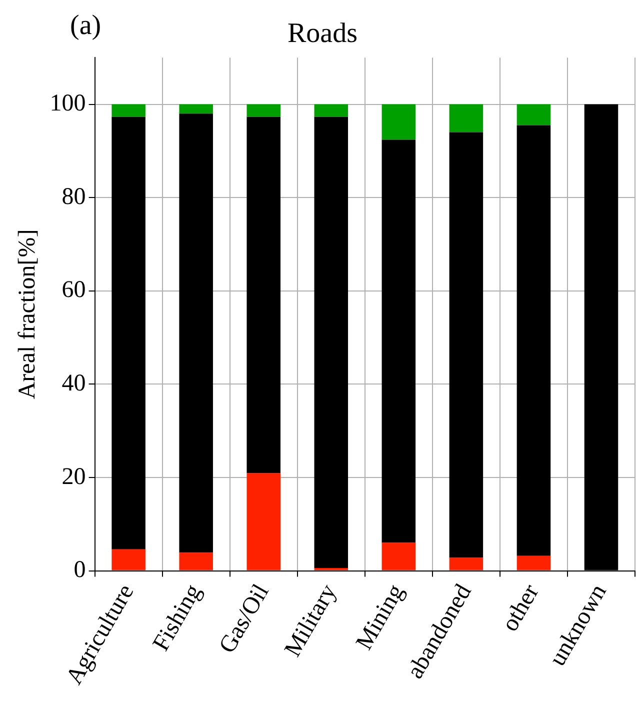 Image resolution: width=643 pixels, height=703 pixels. What do you see at coordinates (74, 197) in the screenshot?
I see `y-tick-label: 80` at bounding box center [74, 197].